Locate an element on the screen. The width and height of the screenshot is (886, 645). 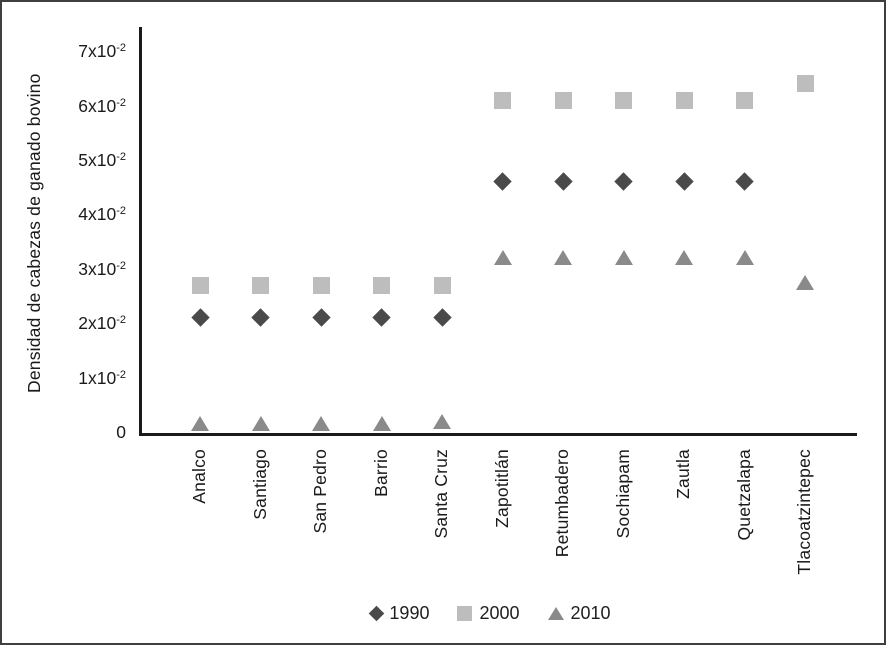
x-category-label: Retumbadero is located at coordinates (562, 503).